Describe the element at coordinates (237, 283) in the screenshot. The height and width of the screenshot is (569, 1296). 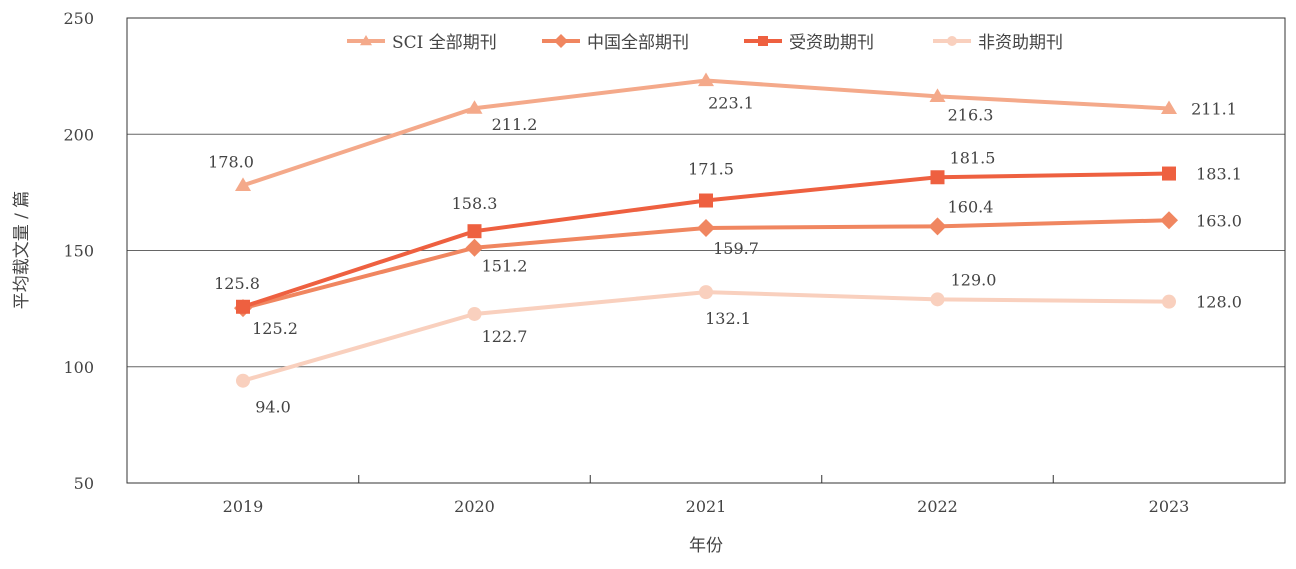
I see `data-label: 125.8` at that location.